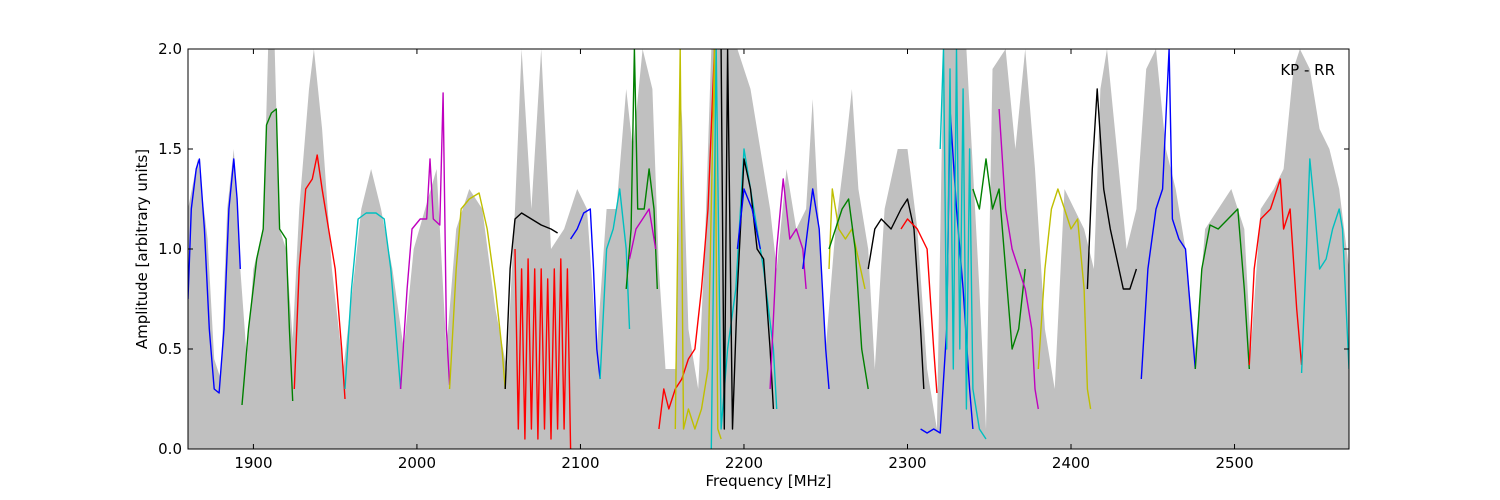 Image resolution: width=1500 pixels, height=500 pixels. Describe the element at coordinates (580, 463) in the screenshot. I see `x-tick-label: 2100` at that location.